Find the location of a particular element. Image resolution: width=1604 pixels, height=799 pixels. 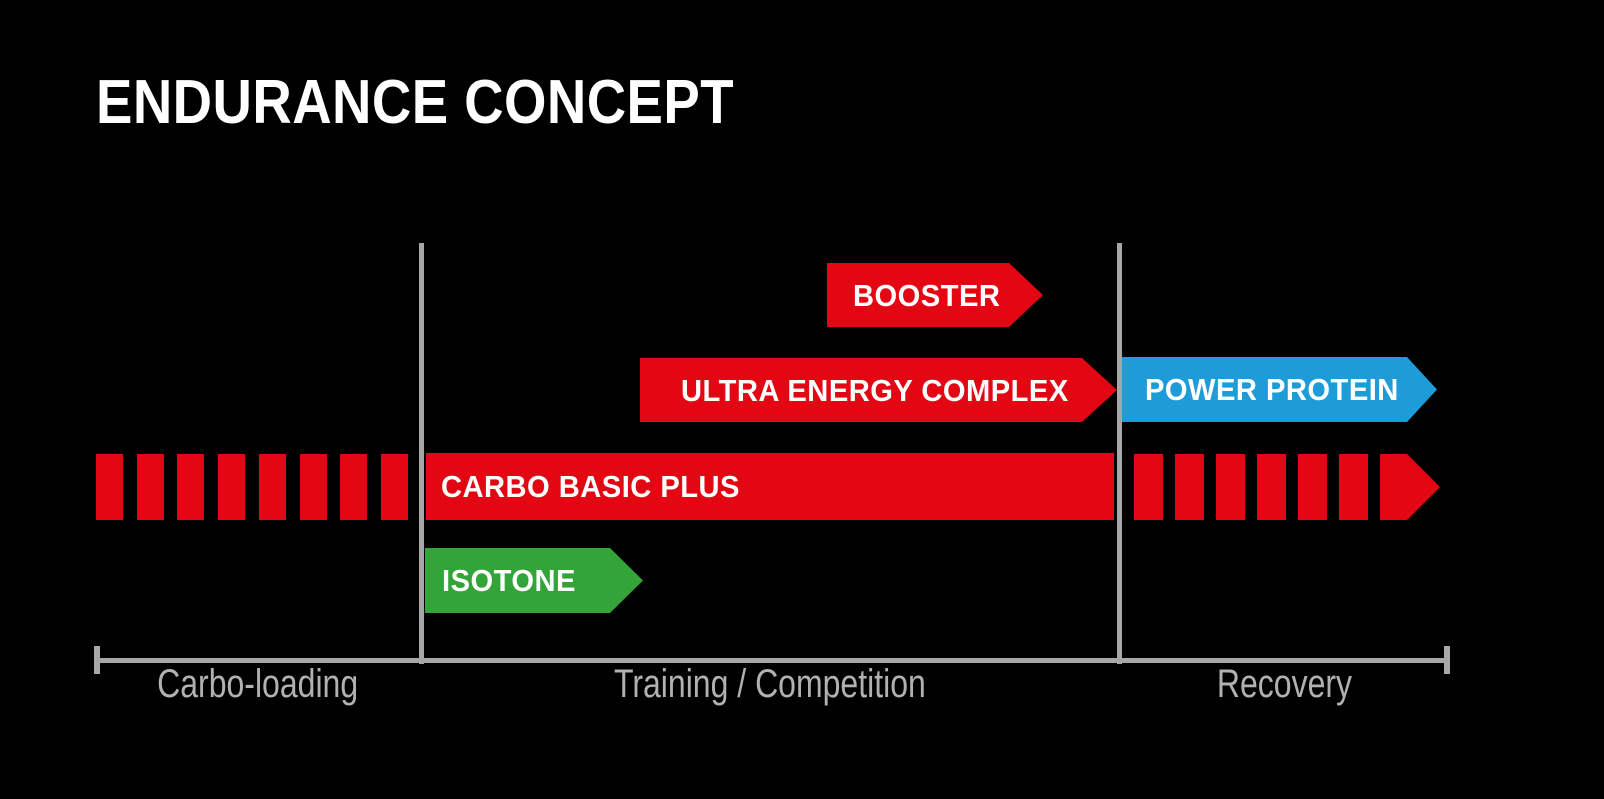

carbo-dashed-lead-out is located at coordinates (1251, 487).